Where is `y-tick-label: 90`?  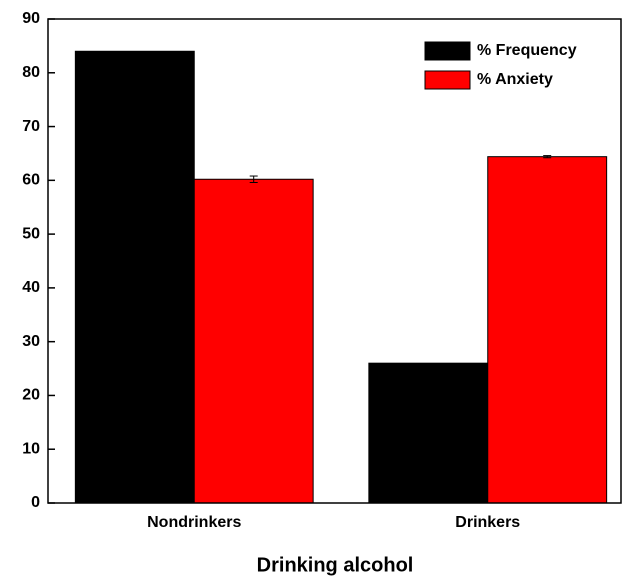 y-tick-label: 90 is located at coordinates (31, 18).